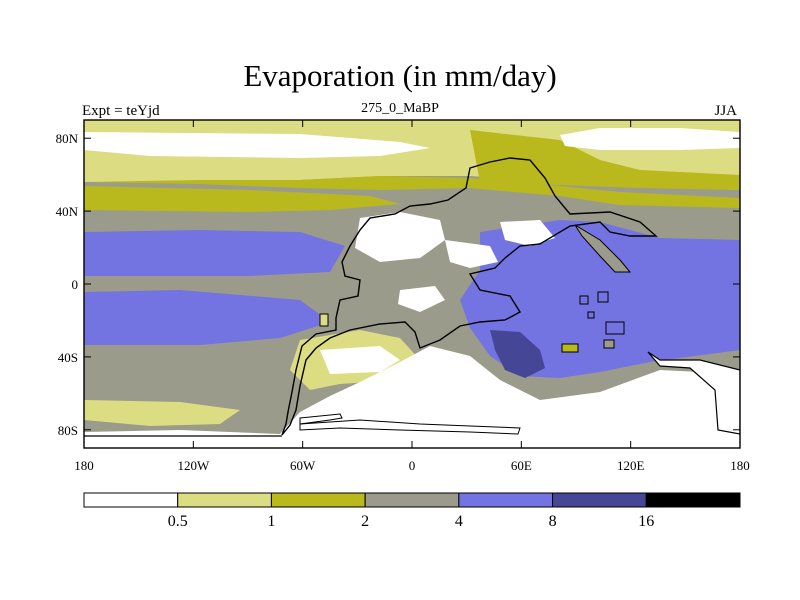  Describe the element at coordinates (471, 254) in the screenshot. I see `field-desert-white-mid` at that location.